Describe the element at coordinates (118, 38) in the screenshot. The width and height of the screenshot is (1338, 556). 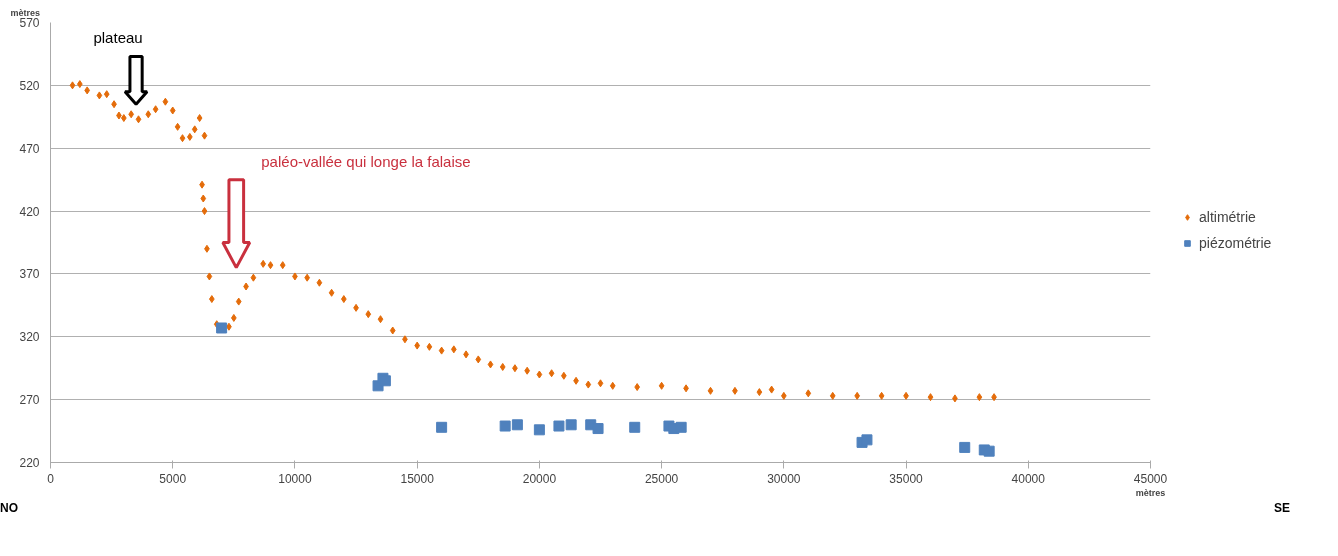
I see `annotation: plateau` at that location.